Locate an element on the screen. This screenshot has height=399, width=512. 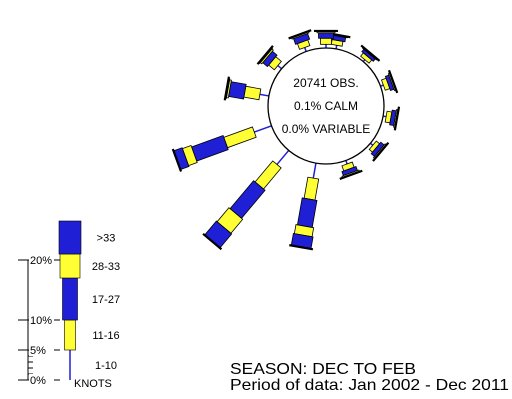
observations-count: 20741 OBS. is located at coordinates (325, 83).